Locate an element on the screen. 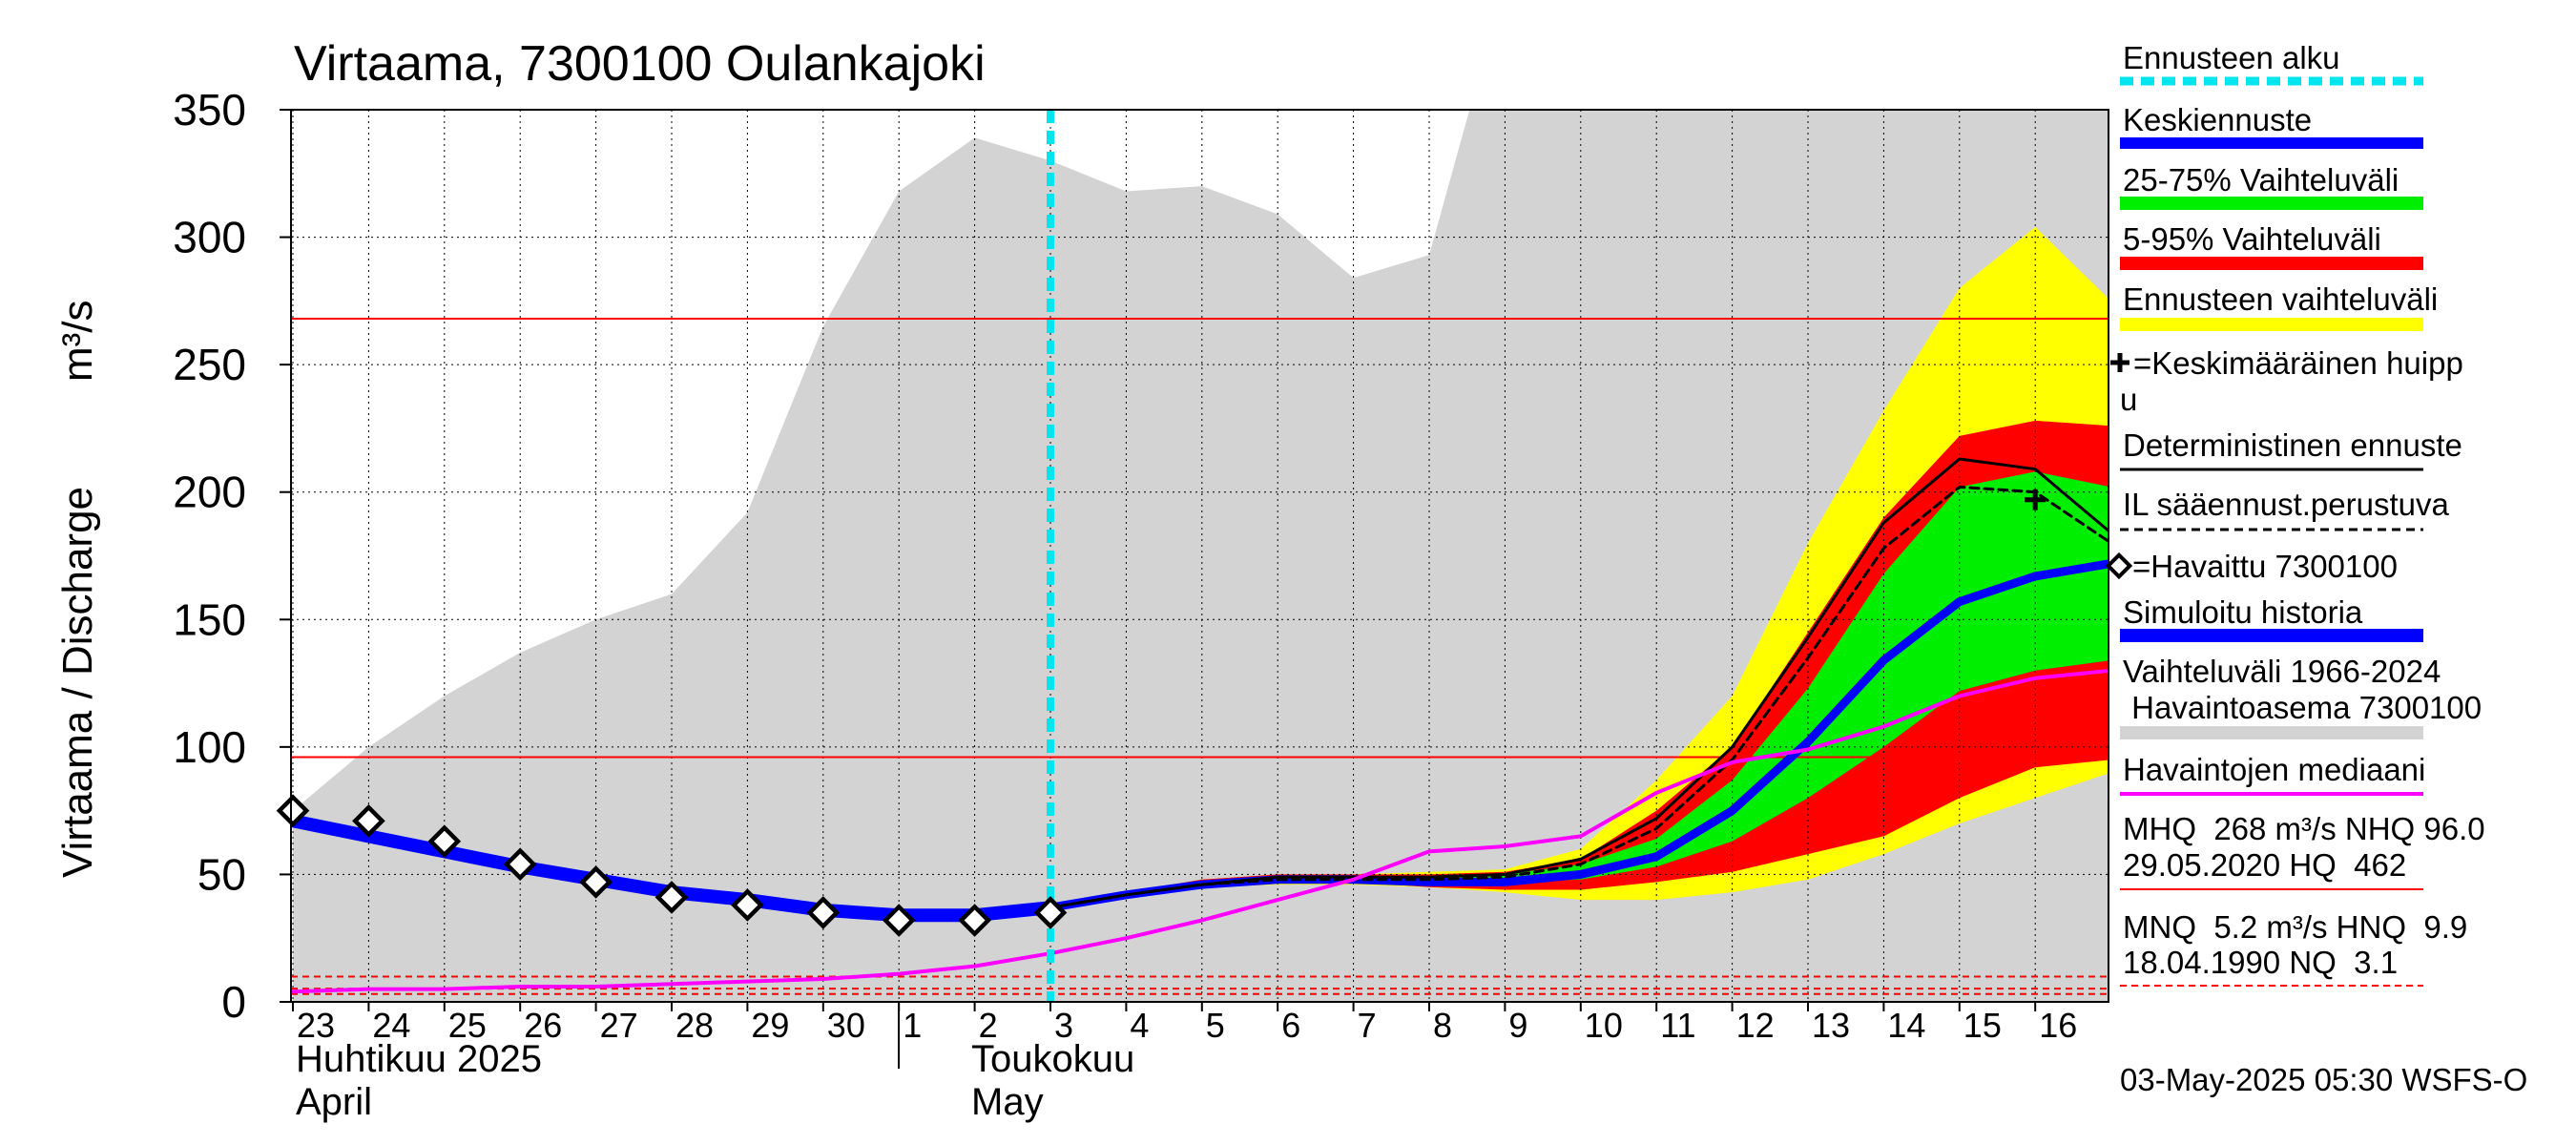  legend-observed-icon is located at coordinates (2119, 566).